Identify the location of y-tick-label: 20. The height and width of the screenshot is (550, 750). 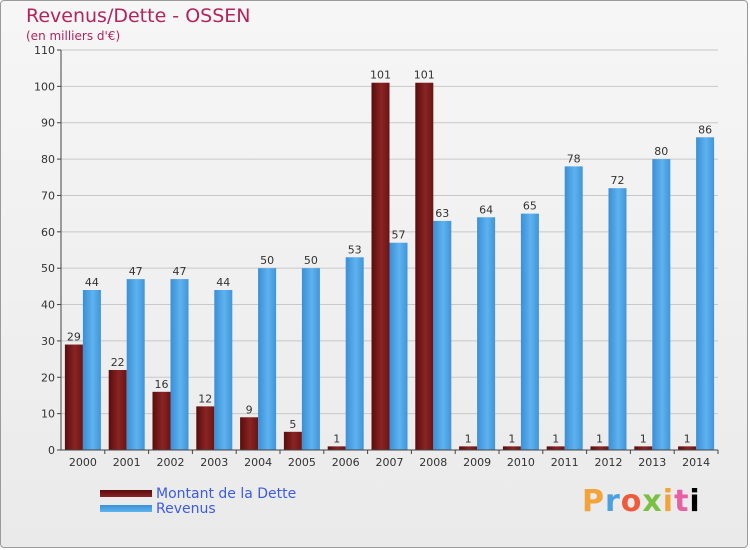
(48, 377).